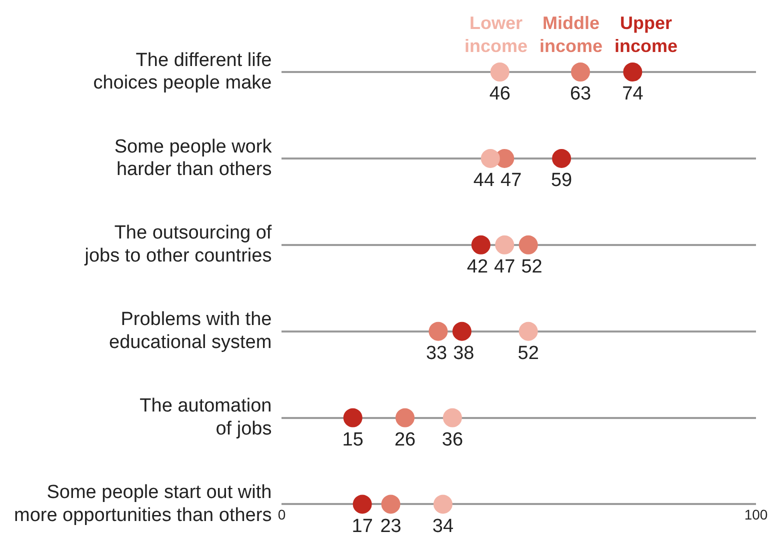 The image size is (780, 537). Describe the element at coordinates (362, 526) in the screenshot. I see `data-label: 17` at that location.